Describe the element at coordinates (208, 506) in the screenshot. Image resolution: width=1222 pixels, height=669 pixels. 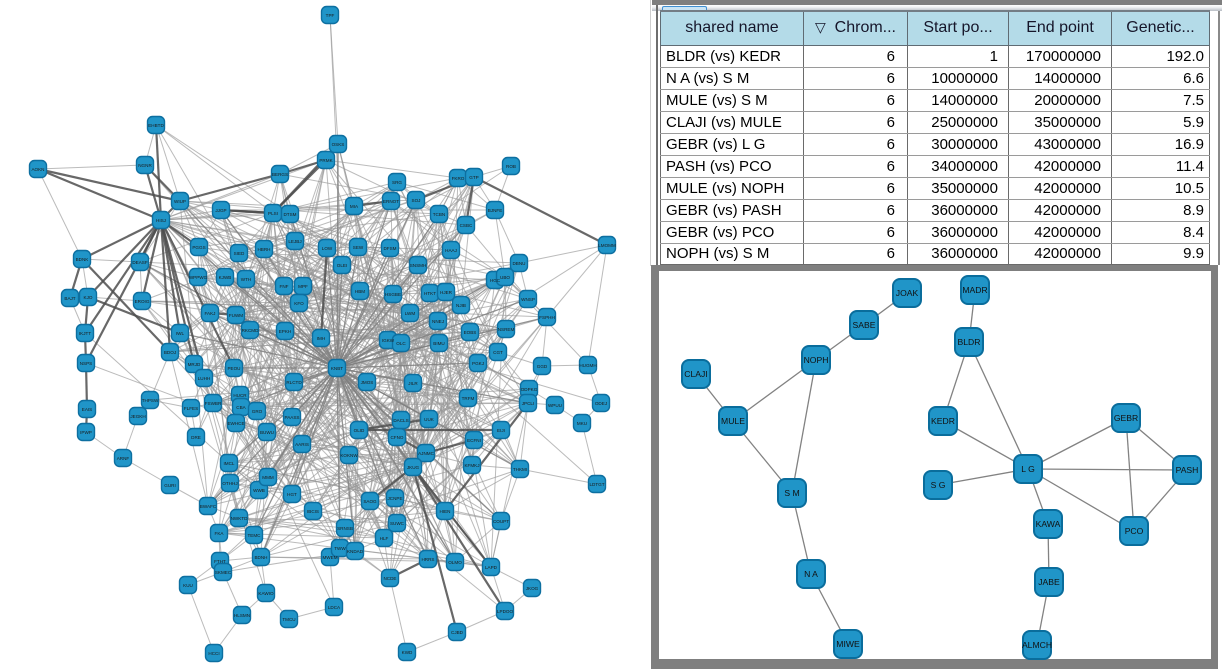
I see `svg-text: BWAFC` at that location.